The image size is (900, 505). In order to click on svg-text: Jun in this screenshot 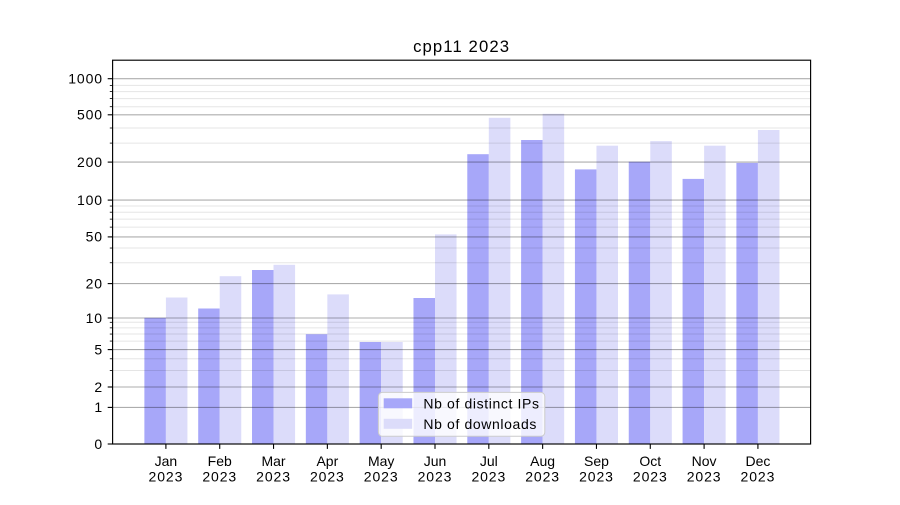, I will do `click(435, 461)`.